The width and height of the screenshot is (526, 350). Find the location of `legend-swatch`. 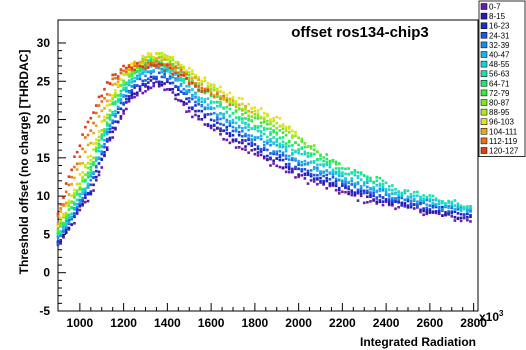

legend-swatch is located at coordinates (484, 150).